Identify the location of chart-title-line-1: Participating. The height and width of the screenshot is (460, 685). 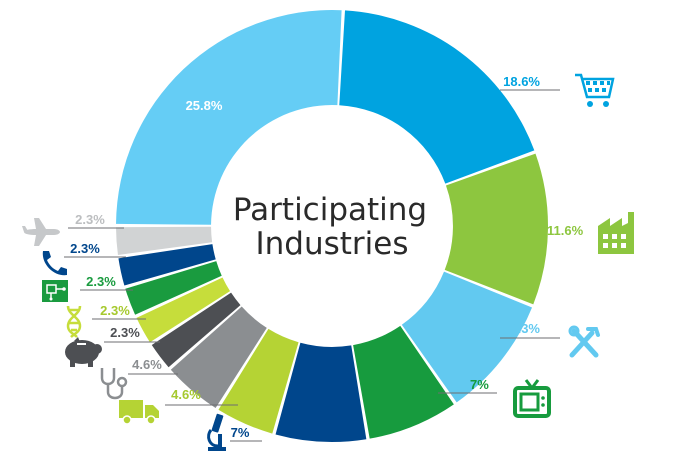
(330, 210).